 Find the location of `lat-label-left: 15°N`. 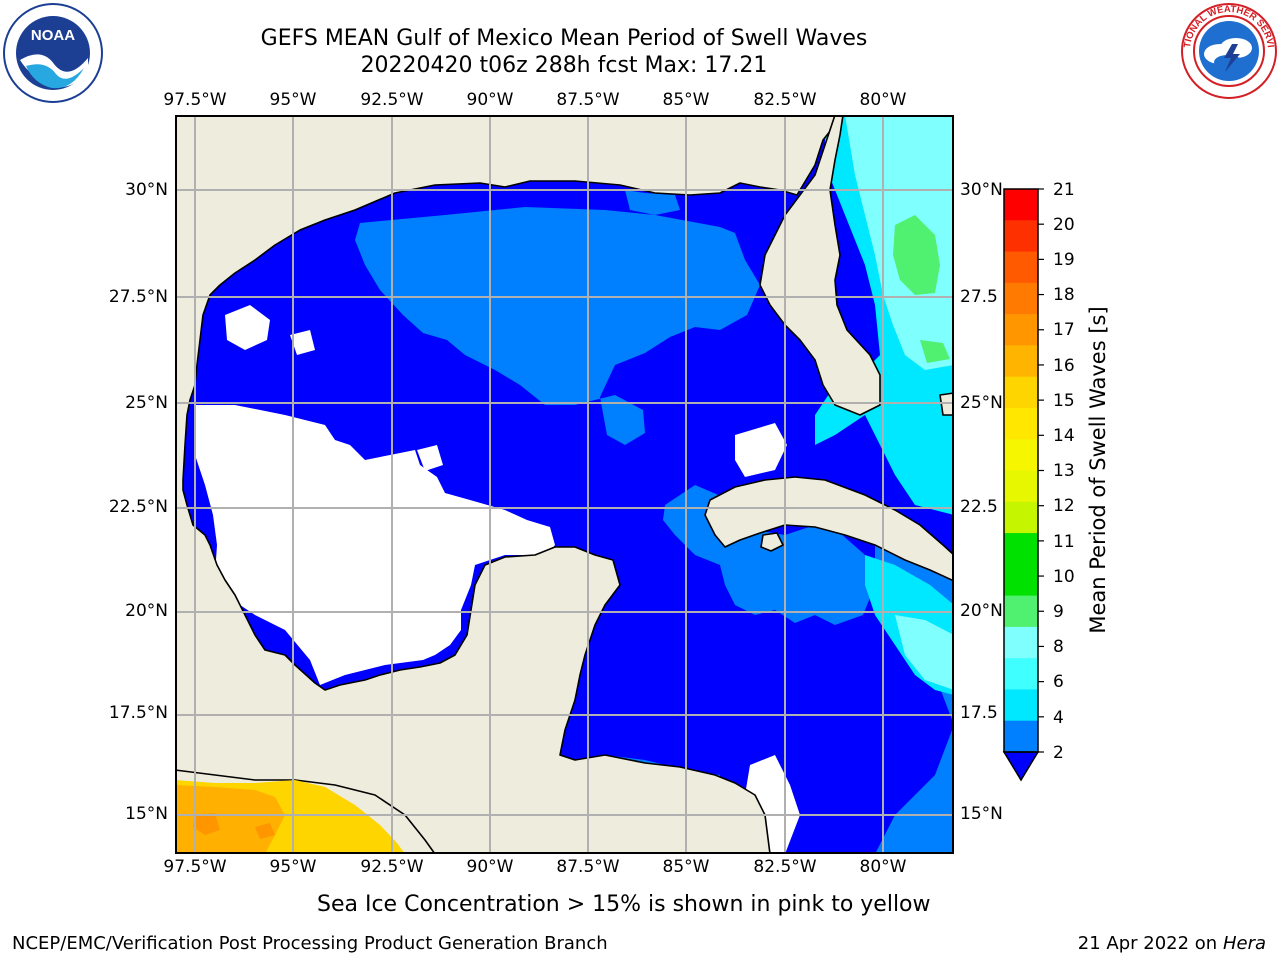

lat-label-left: 15°N is located at coordinates (146, 814).